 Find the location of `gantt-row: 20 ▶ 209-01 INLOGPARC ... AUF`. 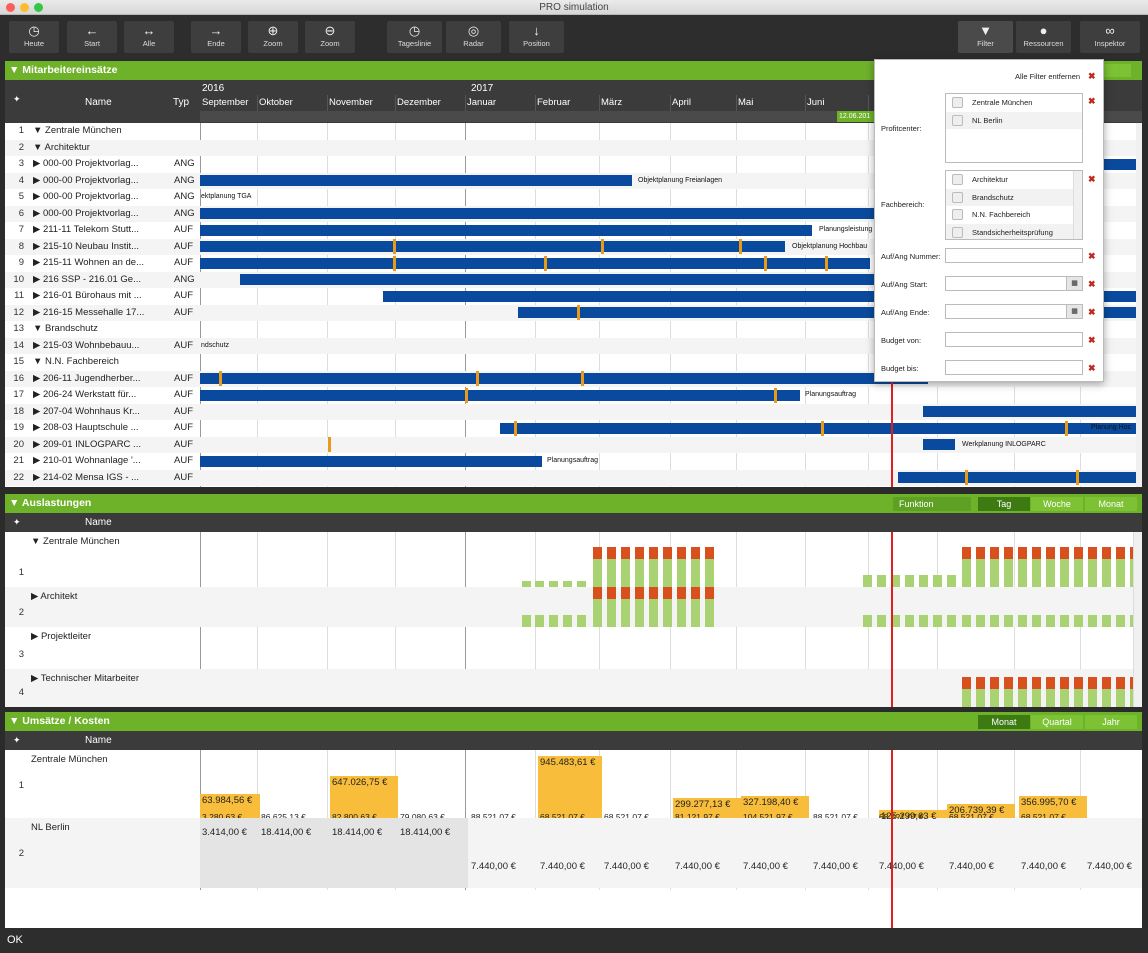

gantt-row: 20 ▶ 209-01 INLOGPARC ... AUF is located at coordinates (573, 444).